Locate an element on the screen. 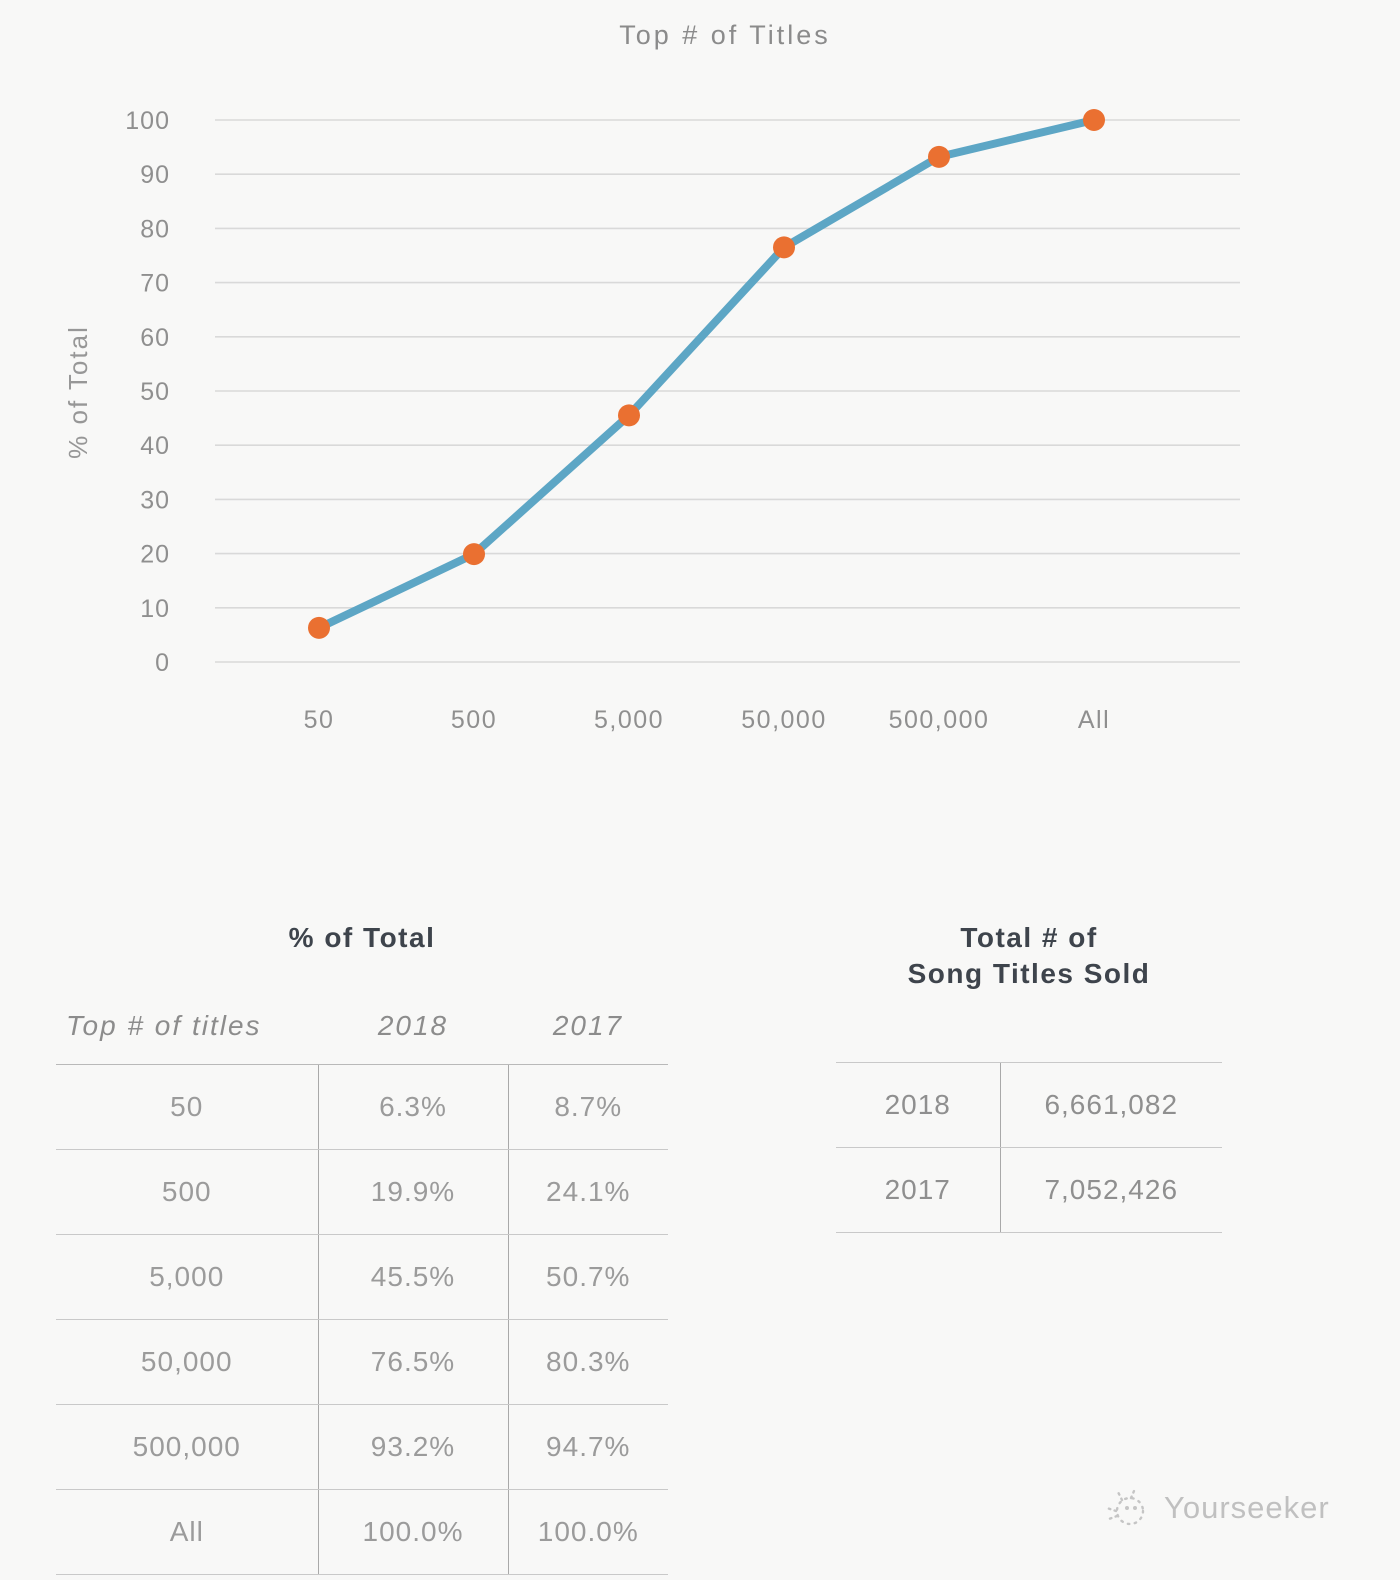  cell-2018: 45.5% is located at coordinates (412, 1277).